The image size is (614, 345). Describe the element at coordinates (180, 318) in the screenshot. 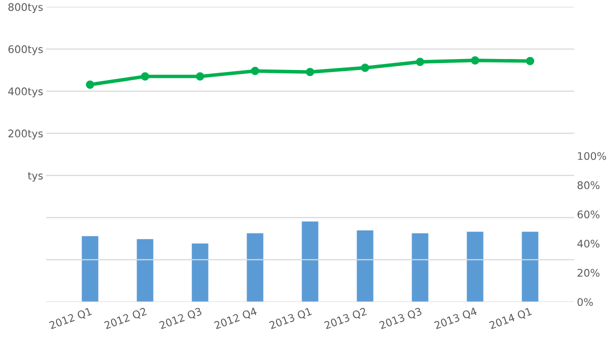

I see `x-tick-label: 2012 Q3` at that location.